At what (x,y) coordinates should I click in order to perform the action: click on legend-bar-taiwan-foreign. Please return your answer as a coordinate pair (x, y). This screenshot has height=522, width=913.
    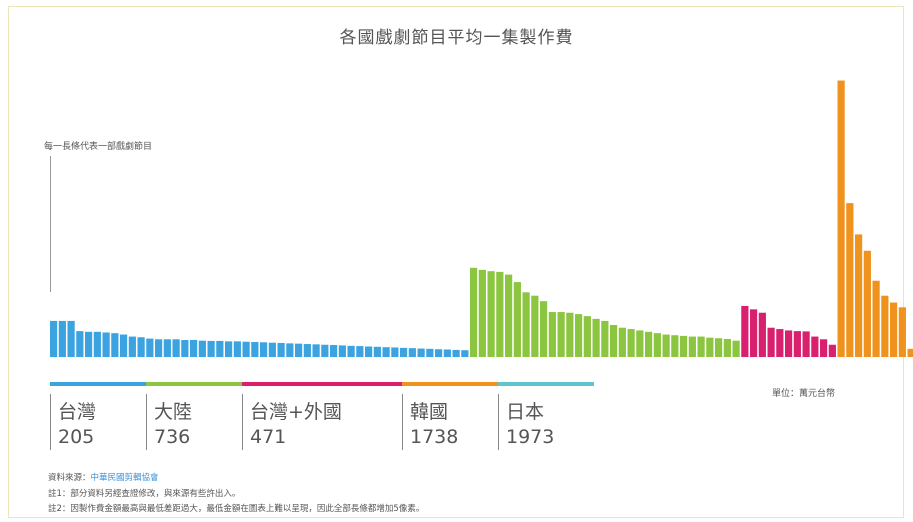
    Looking at the image, I should click on (322, 384).